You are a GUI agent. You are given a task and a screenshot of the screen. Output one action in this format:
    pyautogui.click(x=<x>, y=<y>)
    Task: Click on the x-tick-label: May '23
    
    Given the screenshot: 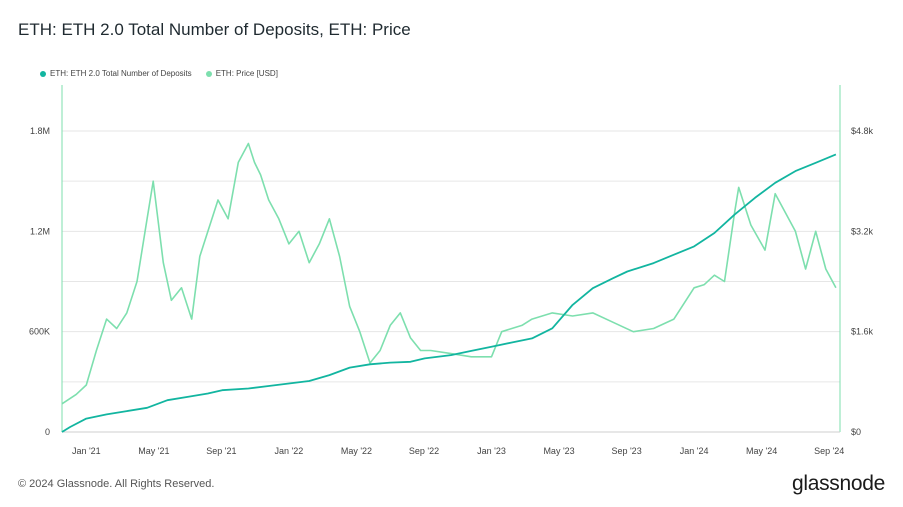 What is the action you would take?
    pyautogui.click(x=558, y=451)
    